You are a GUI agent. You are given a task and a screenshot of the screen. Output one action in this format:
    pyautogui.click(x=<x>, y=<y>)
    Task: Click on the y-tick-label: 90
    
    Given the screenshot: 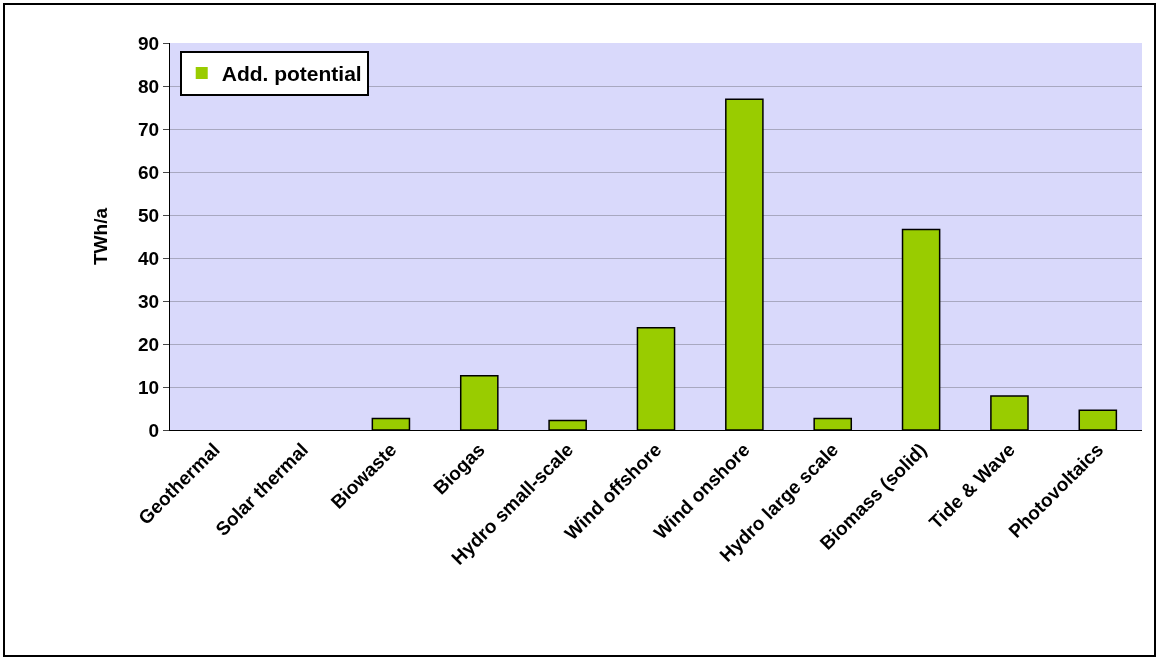 What is the action you would take?
    pyautogui.click(x=149, y=43)
    